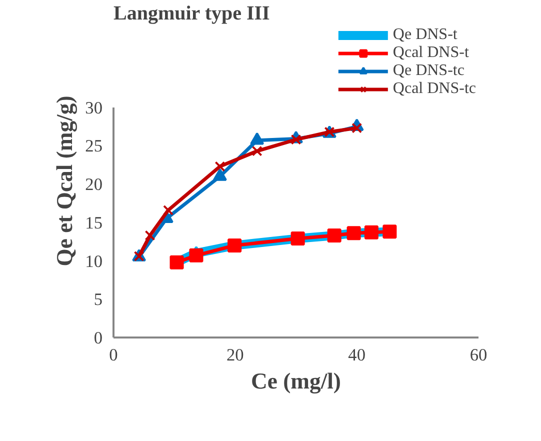  I want to click on y-tick-label: 30, so click(93, 108).